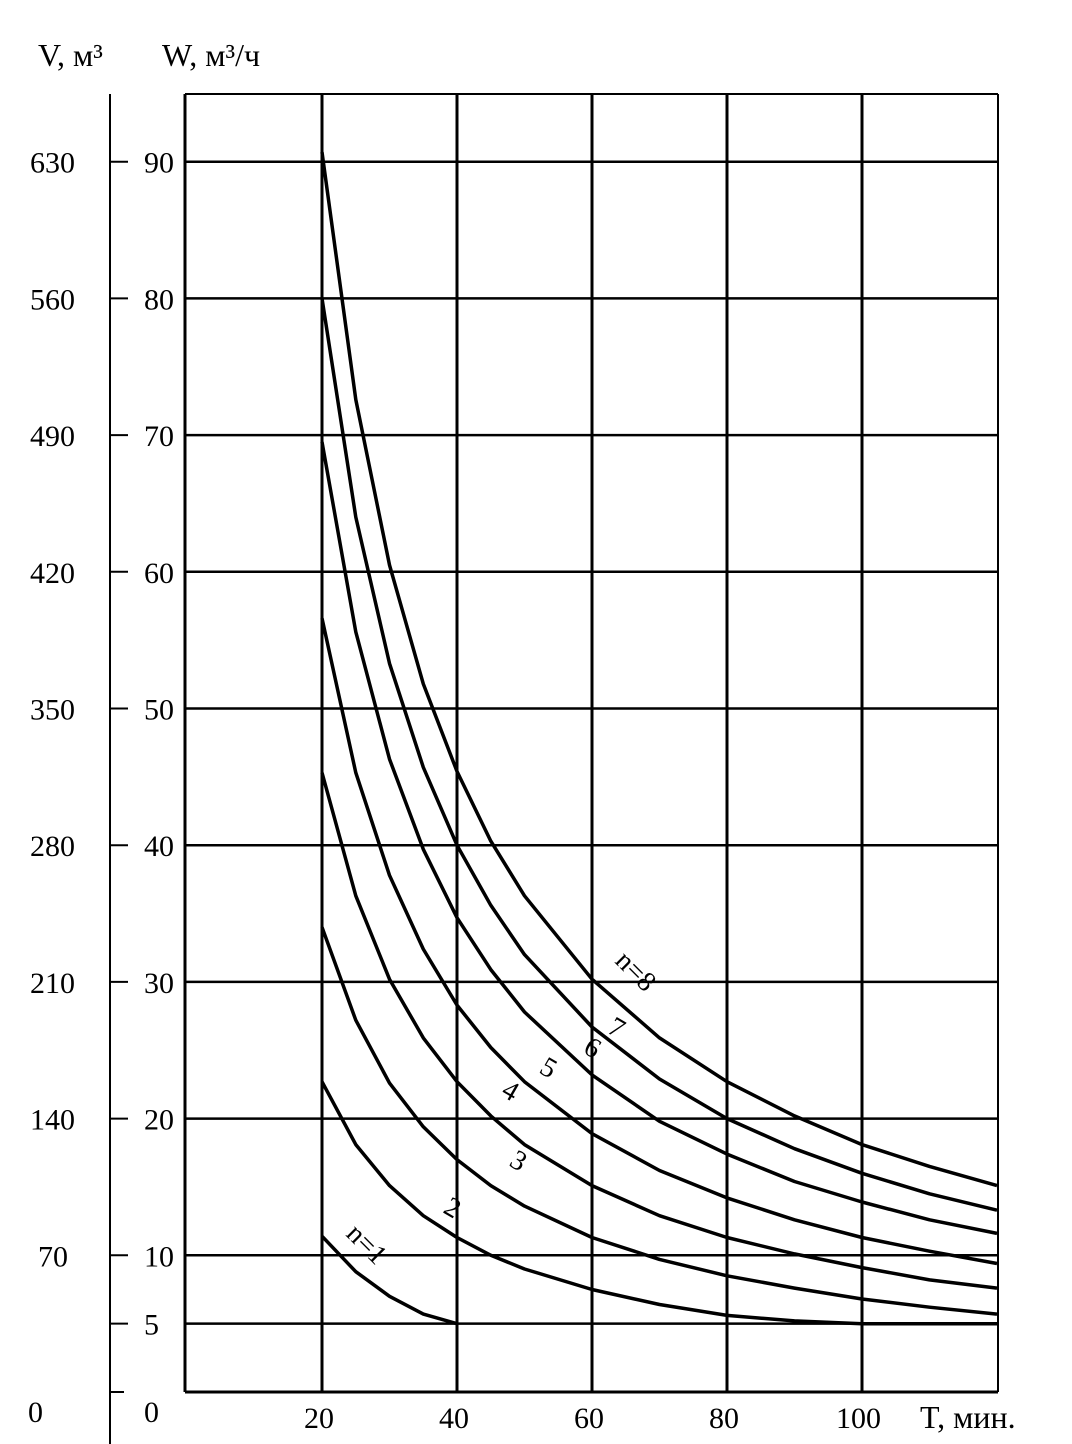 The image size is (1072, 1444). I want to click on curve-label: n=8, so click(635, 971).